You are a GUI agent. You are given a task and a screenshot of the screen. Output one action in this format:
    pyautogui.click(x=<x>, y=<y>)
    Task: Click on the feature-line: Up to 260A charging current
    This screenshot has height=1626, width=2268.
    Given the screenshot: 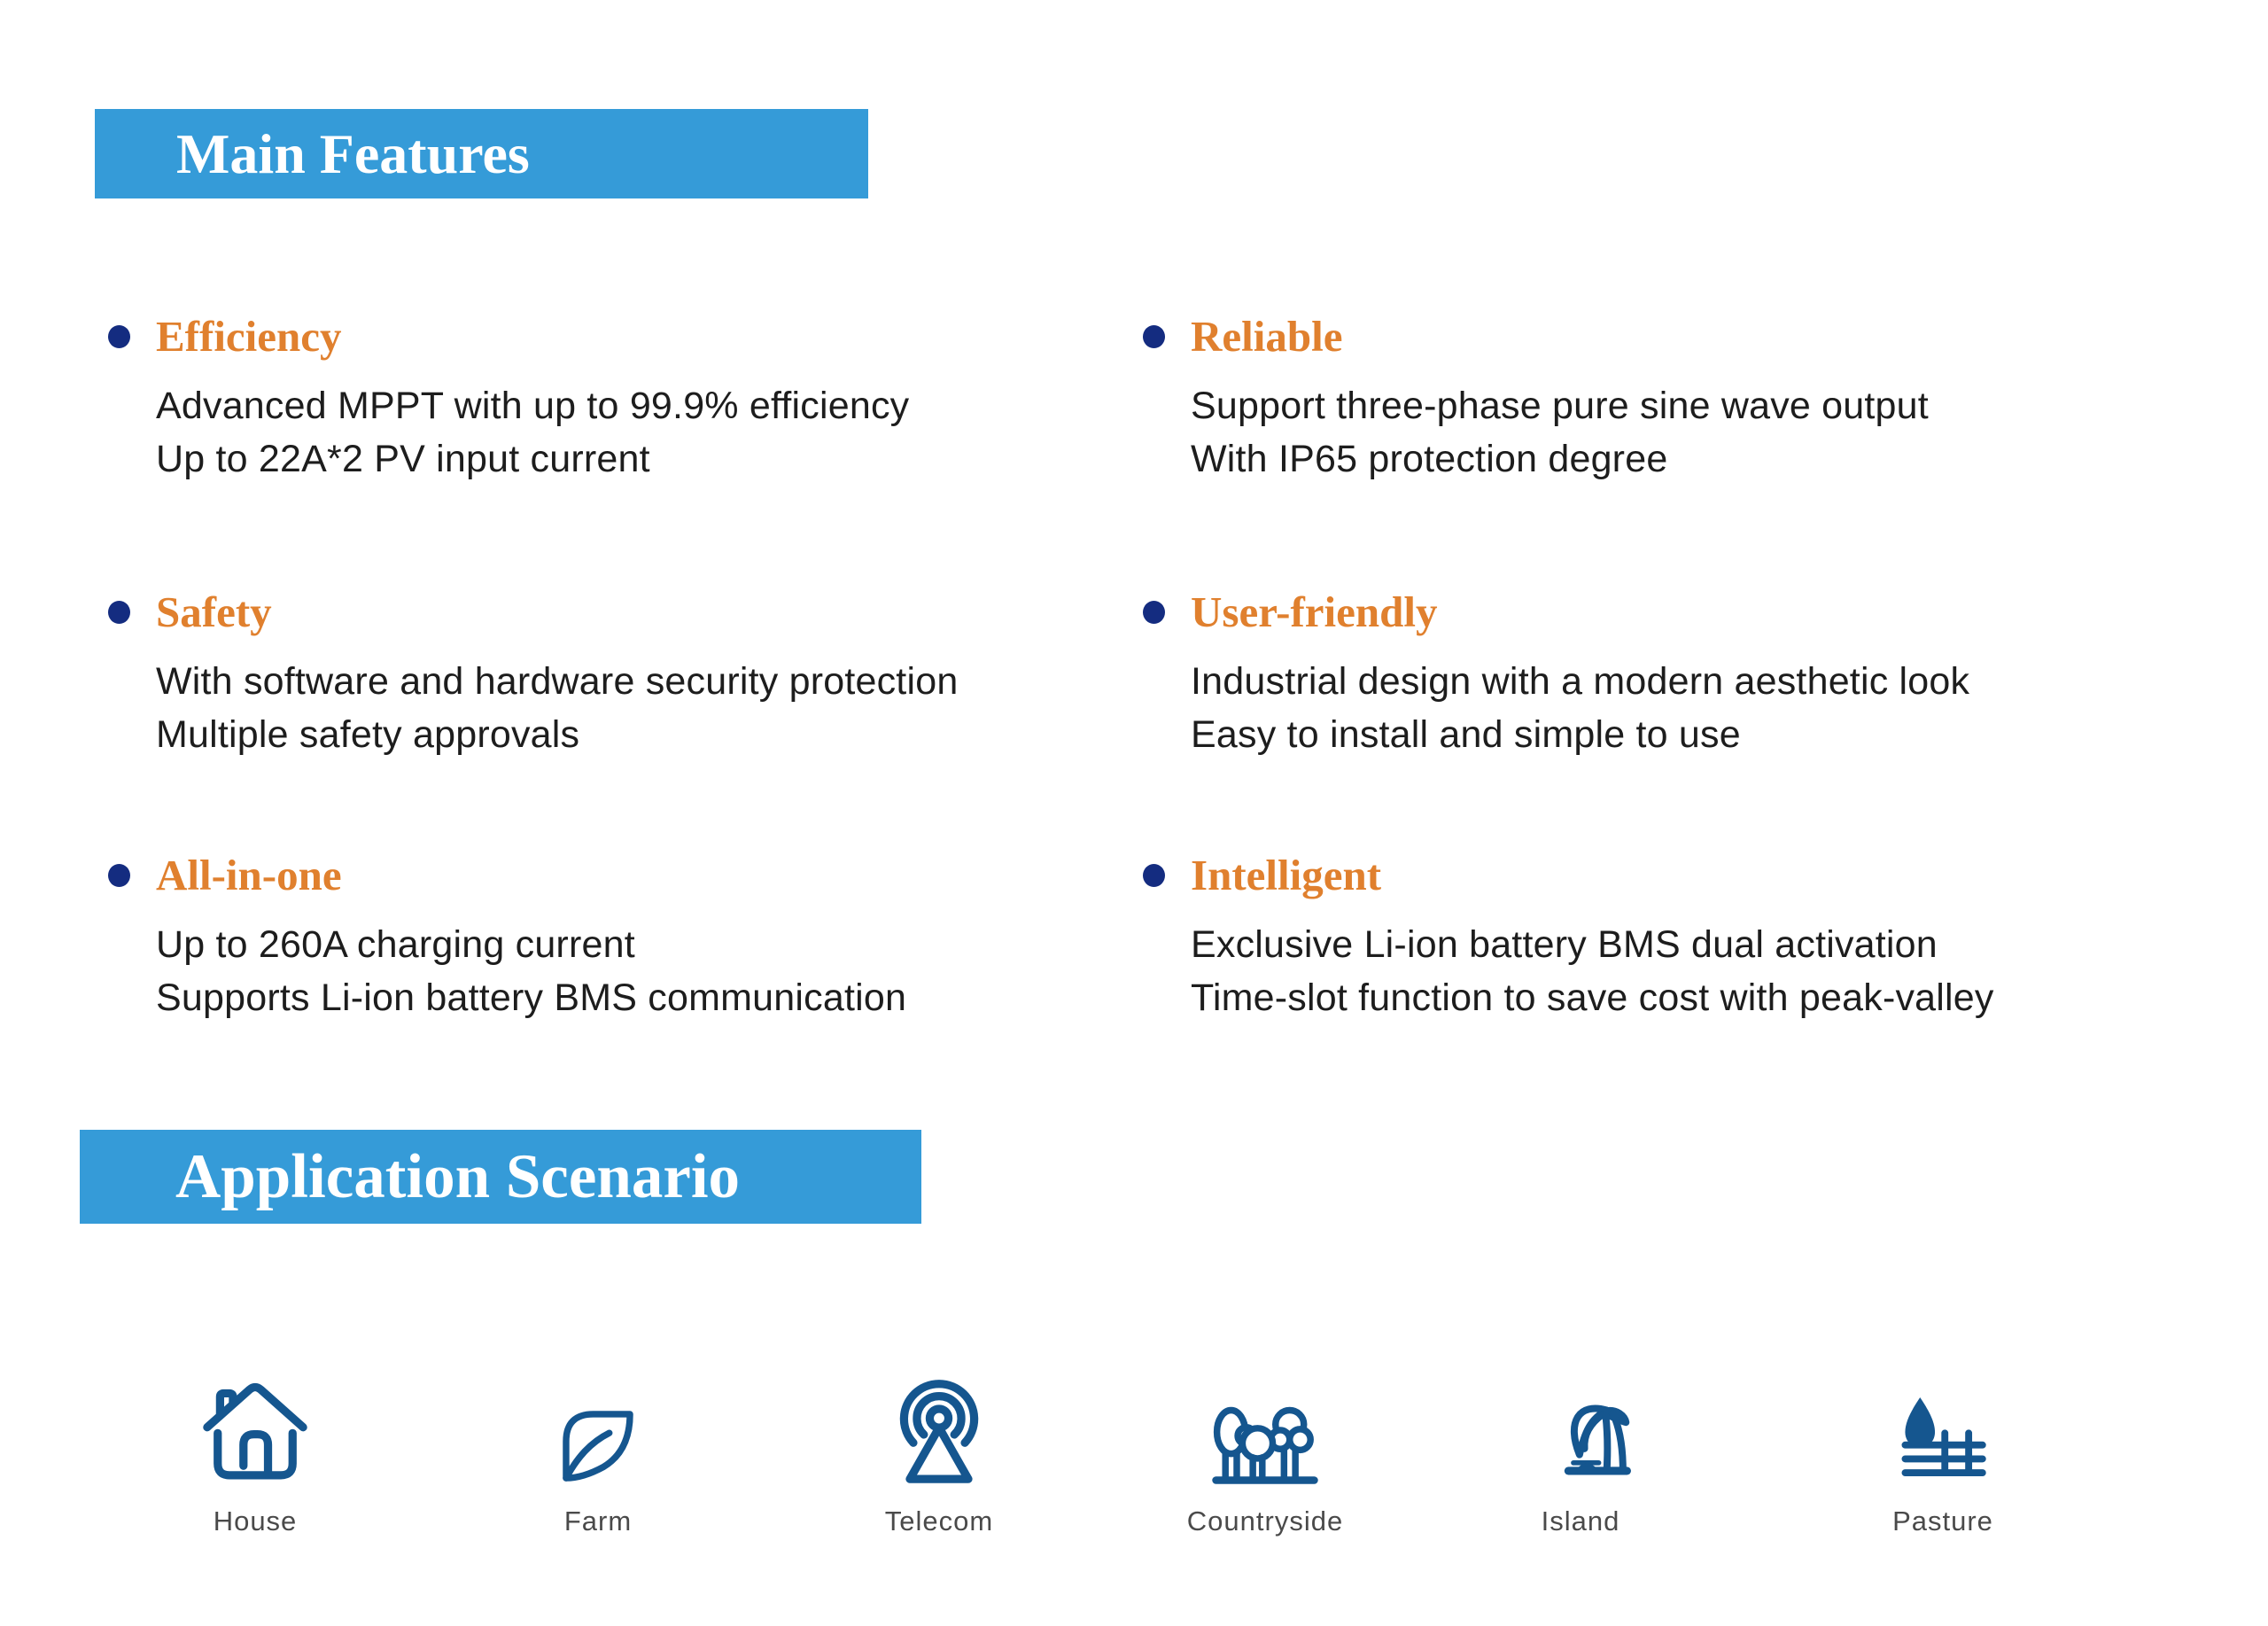 What is the action you would take?
    pyautogui.click(x=395, y=945)
    